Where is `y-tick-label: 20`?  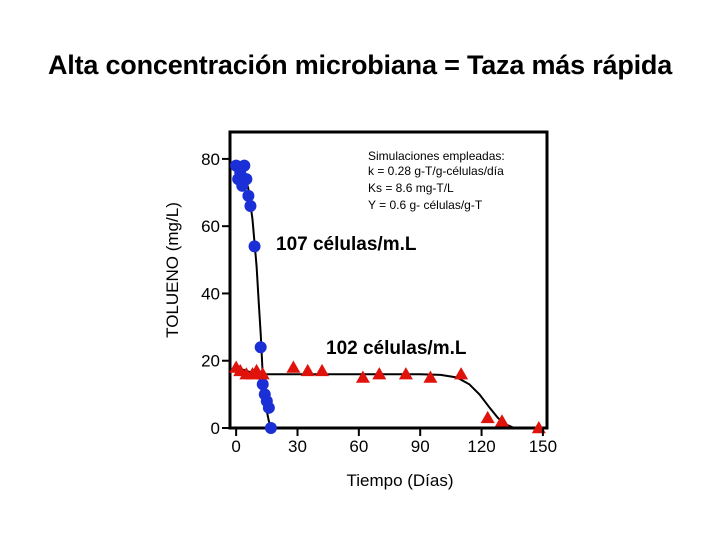 y-tick-label: 20 is located at coordinates (210, 361).